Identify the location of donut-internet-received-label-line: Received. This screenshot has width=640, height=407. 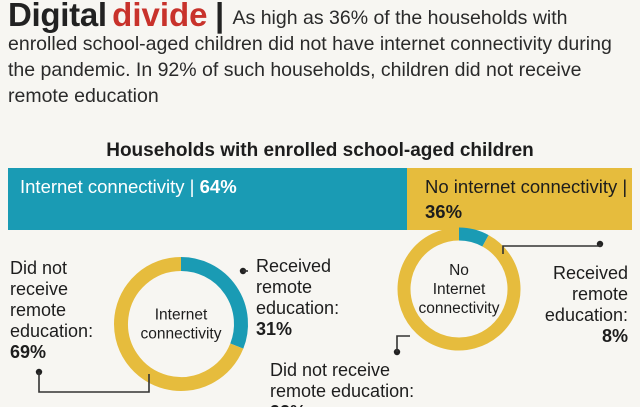
(293, 266).